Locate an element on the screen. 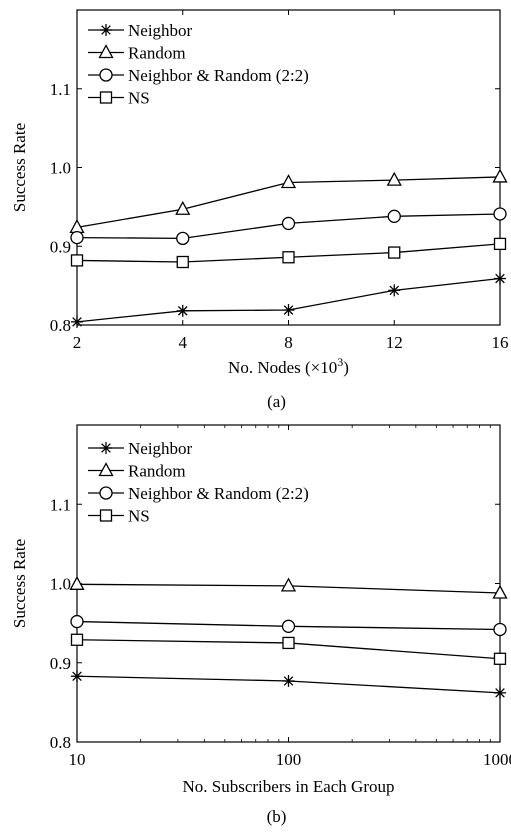 The height and width of the screenshot is (836, 511). legend-label-b-3: NS is located at coordinates (139, 516).